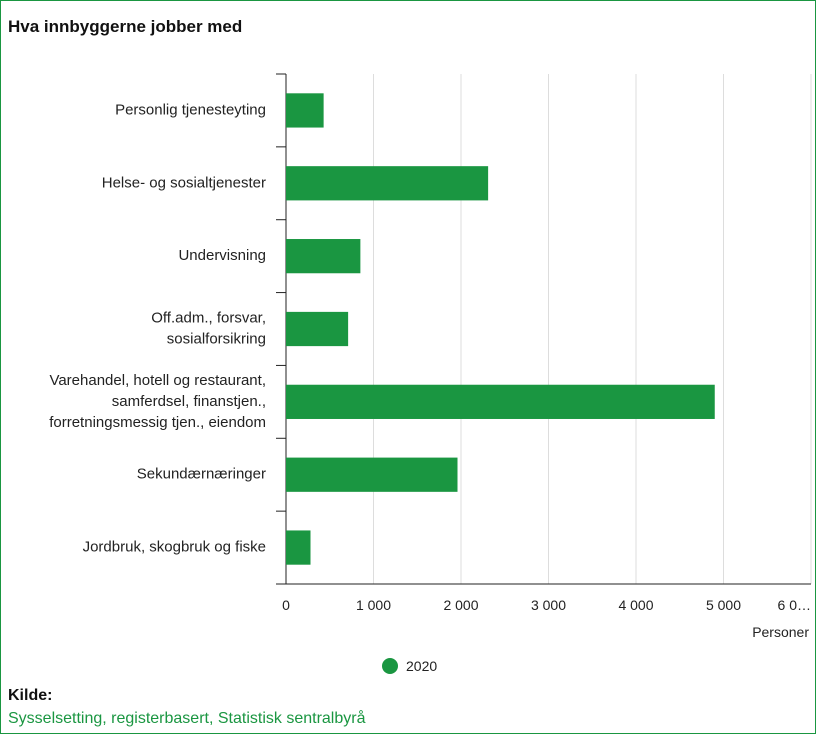  I want to click on x-tick-label: 5 000, so click(723, 605).